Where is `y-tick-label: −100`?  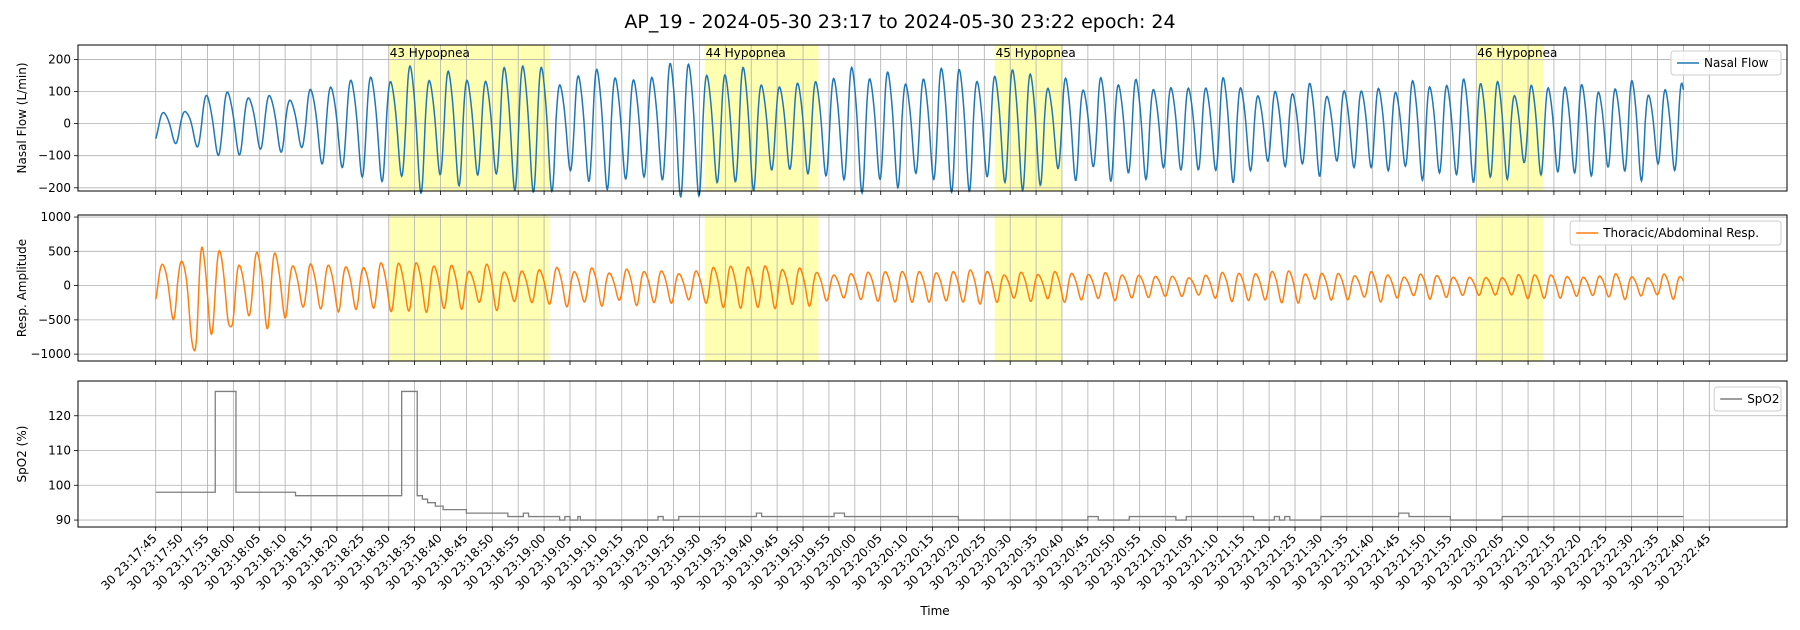
y-tick-label: −100 is located at coordinates (54, 156).